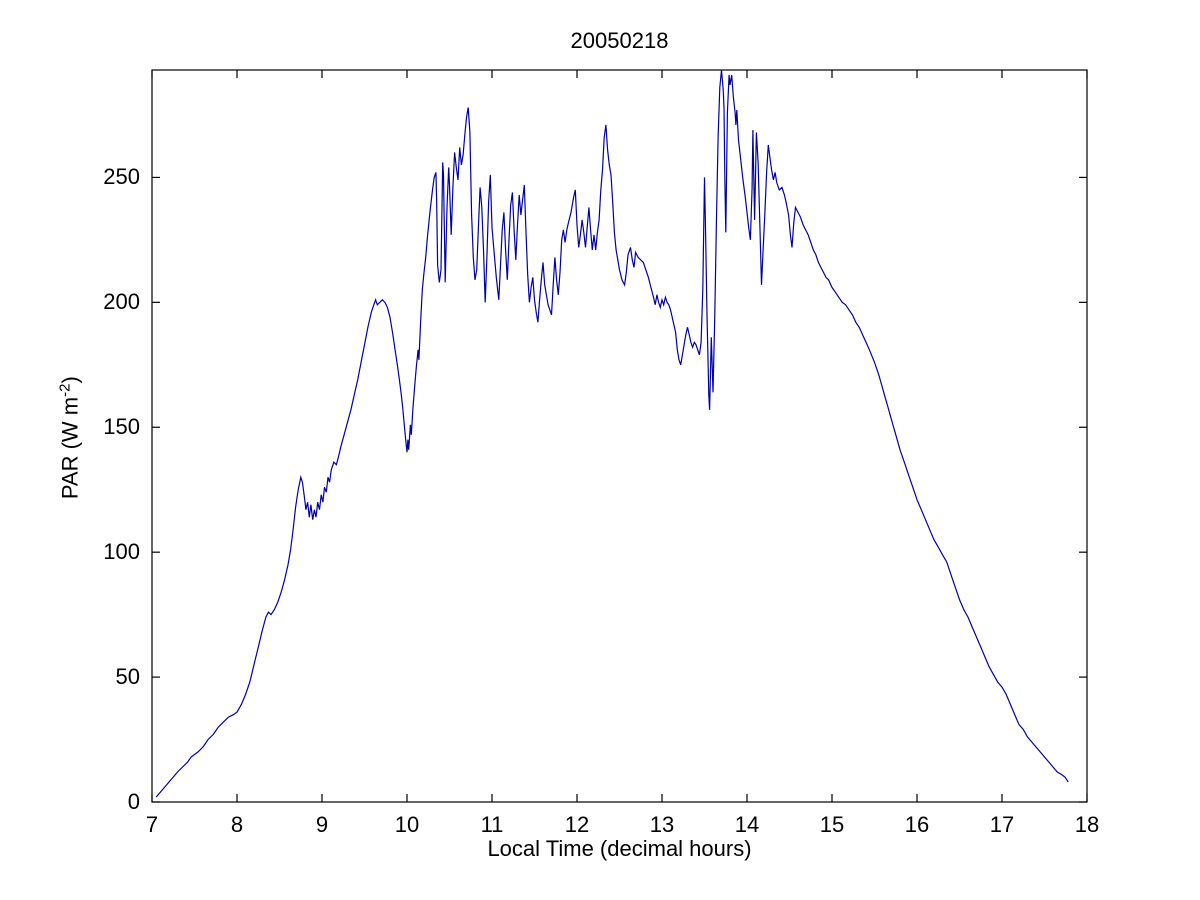  Describe the element at coordinates (65, 390) in the screenshot. I see `y-axis-label-superscript: -2` at that location.